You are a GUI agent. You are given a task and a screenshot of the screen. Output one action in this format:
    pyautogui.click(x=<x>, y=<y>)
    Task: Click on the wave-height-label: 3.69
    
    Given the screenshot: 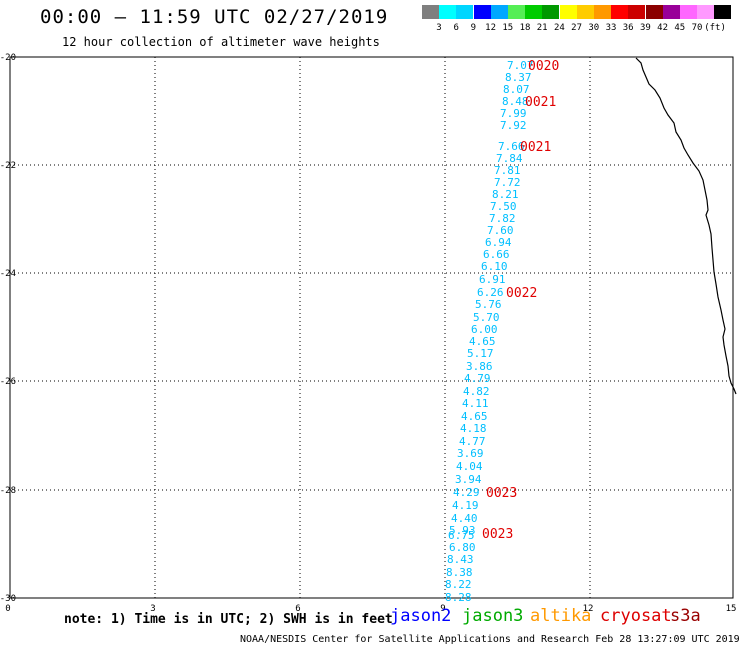 What is the action you would take?
    pyautogui.click(x=470, y=453)
    